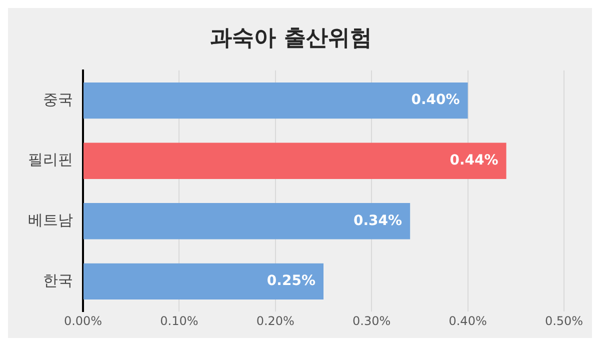 Image resolution: width=600 pixels, height=346 pixels. I want to click on x-tick-label: 0.10%, so click(179, 321).